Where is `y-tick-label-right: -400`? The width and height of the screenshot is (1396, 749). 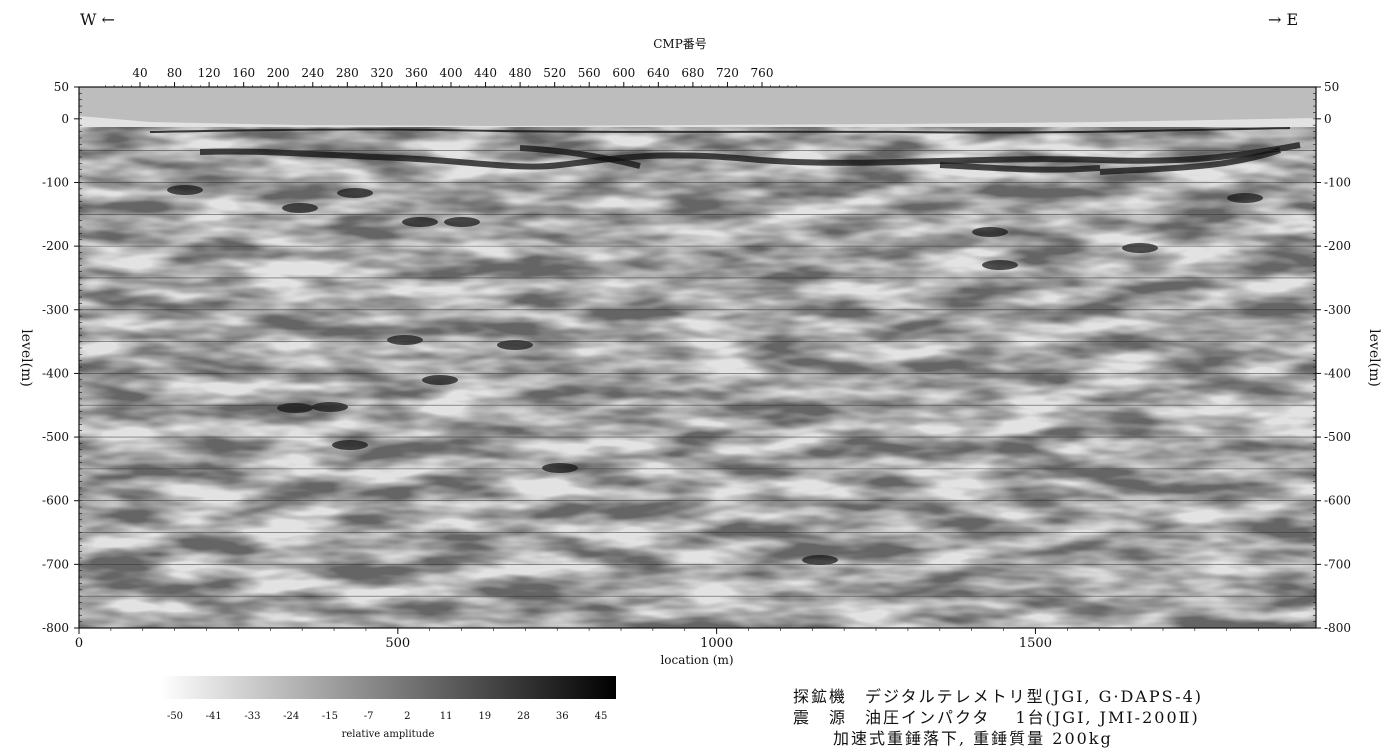 y-tick-label-right: -400 is located at coordinates (1337, 373).